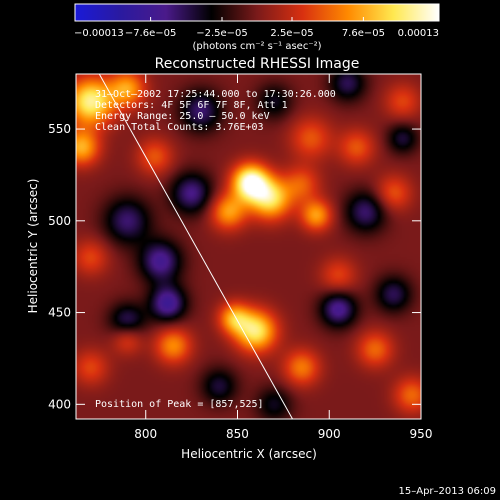 This screenshot has height=500, width=500. Describe the element at coordinates (182, 116) in the screenshot. I see `annotation-energy: Energy Range: 25.0 – 50.0 keV` at that location.